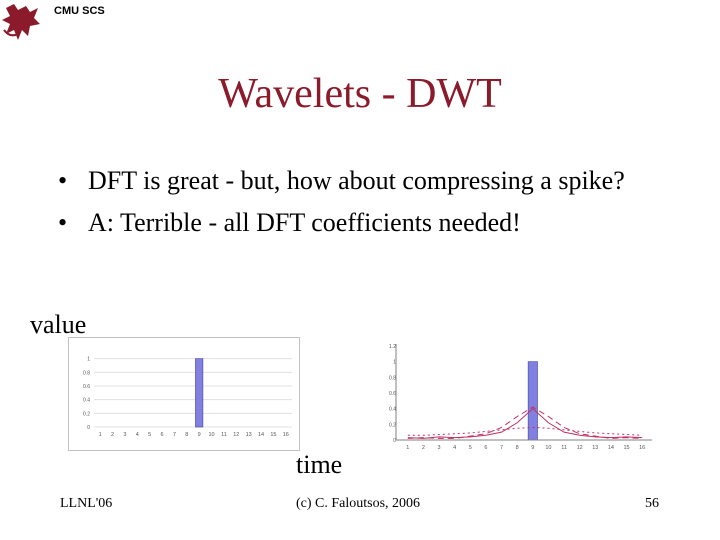 The height and width of the screenshot is (540, 720). Describe the element at coordinates (184, 394) in the screenshot. I see `spike-chart: 00.20.40.60.81 1 2 3 4 5 6 7 8 9 10 11 12 13 14 15 16` at that location.